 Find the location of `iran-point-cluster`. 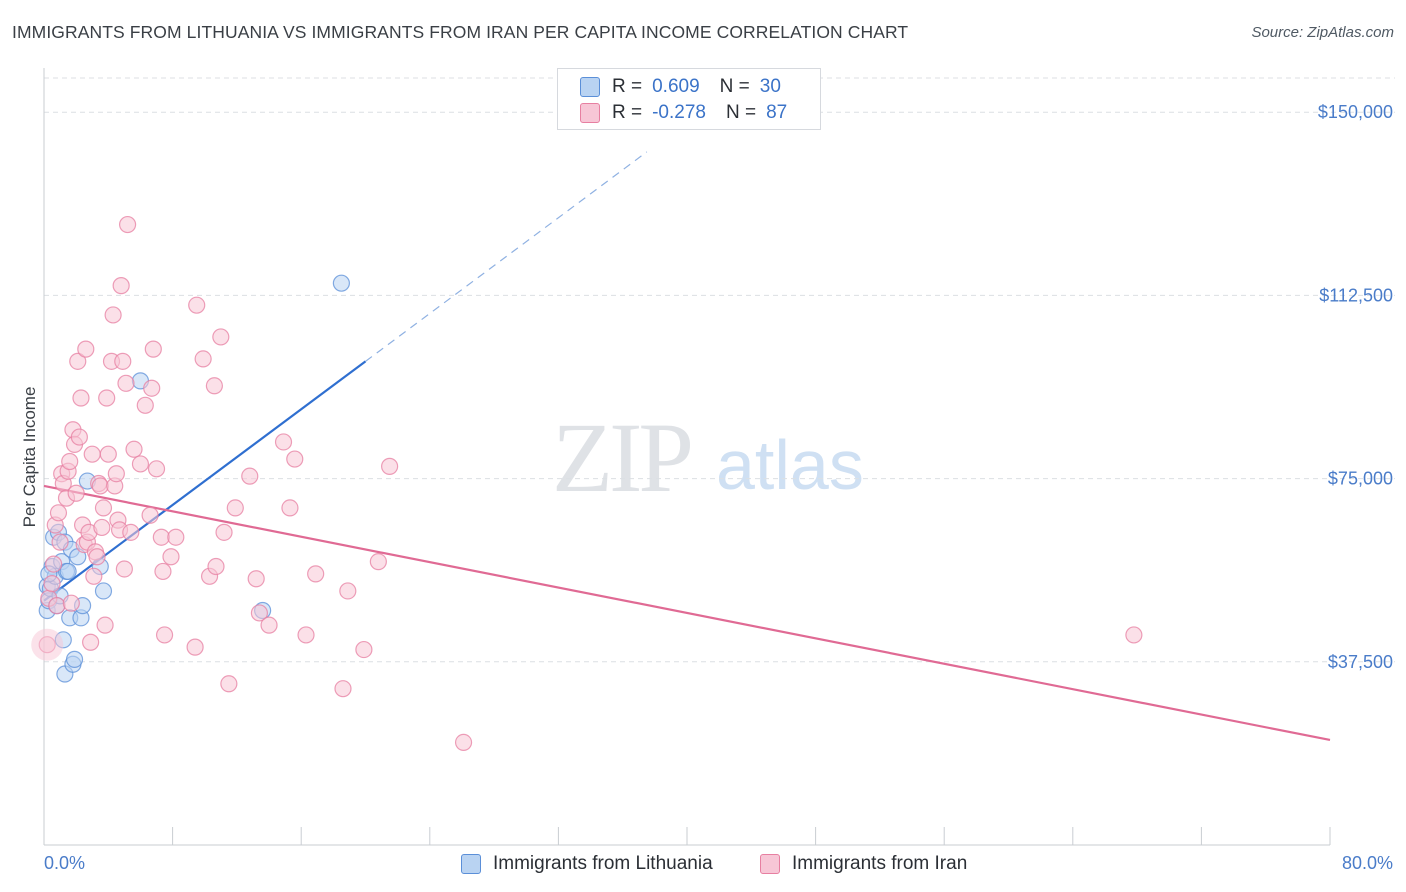

iran-point-cluster is located at coordinates (47, 644).